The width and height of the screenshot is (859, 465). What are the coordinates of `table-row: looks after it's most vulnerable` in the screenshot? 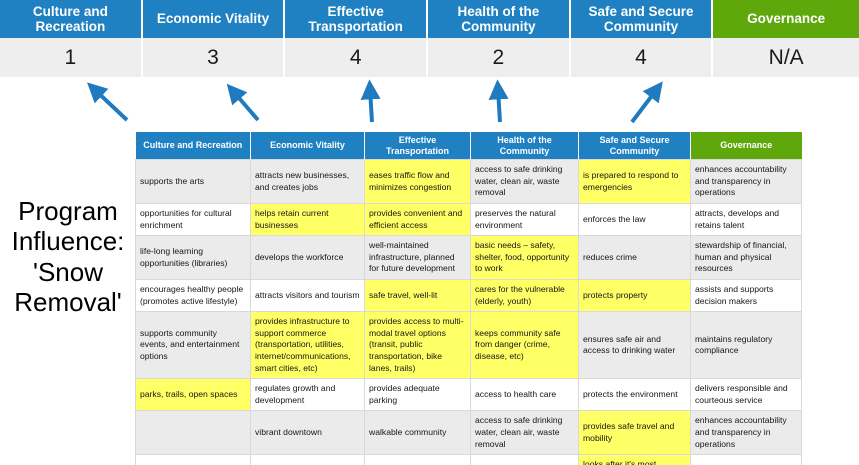 It's located at (468, 459).